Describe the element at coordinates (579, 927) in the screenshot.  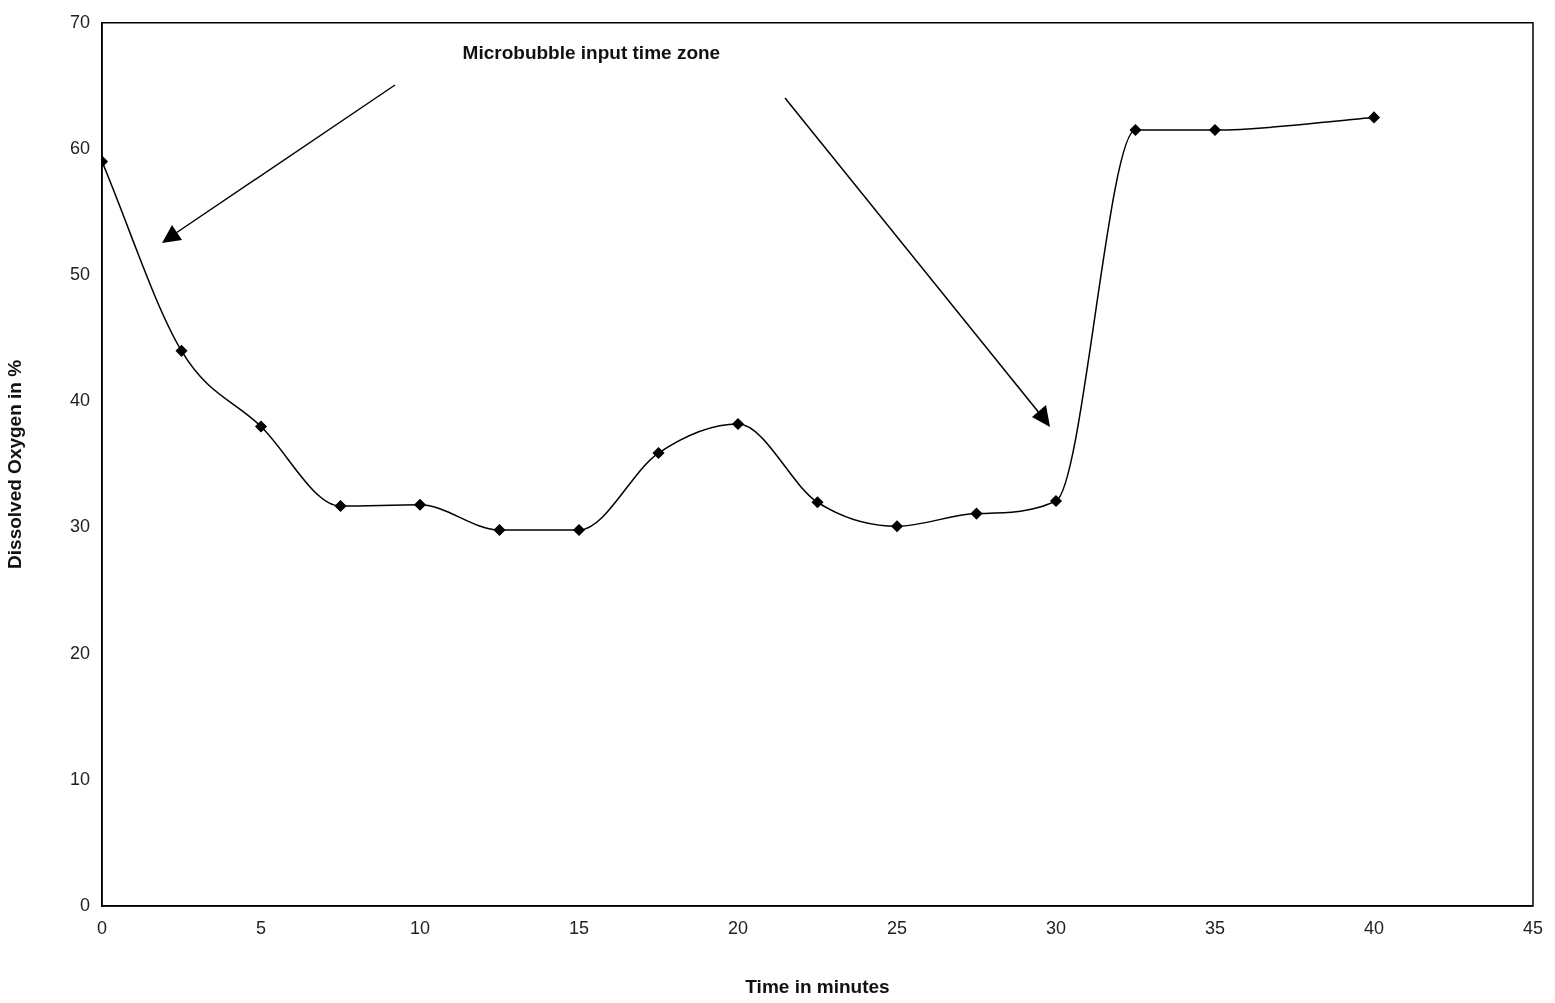
I see `x-tick-label: 15` at that location.